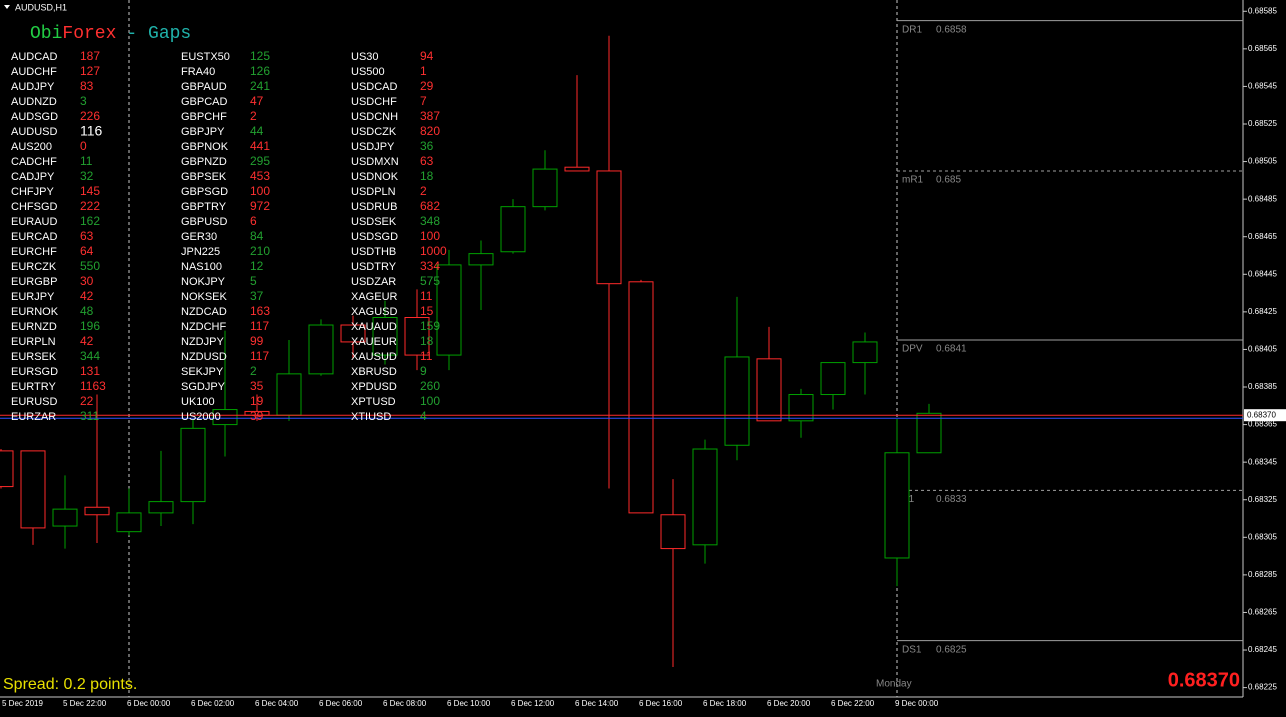 The width and height of the screenshot is (1286, 717). What do you see at coordinates (1262, 649) in the screenshot?
I see `y-tick-label: 0.68245` at bounding box center [1262, 649].